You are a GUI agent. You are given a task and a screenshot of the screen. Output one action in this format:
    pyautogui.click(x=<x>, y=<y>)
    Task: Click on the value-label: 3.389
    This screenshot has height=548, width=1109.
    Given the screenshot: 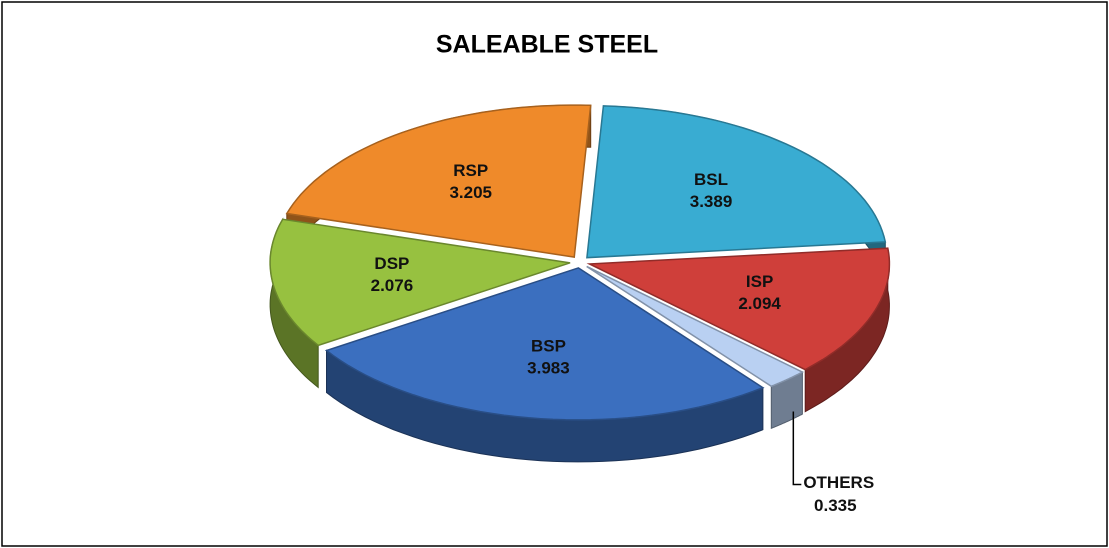 What is the action you would take?
    pyautogui.click(x=711, y=201)
    